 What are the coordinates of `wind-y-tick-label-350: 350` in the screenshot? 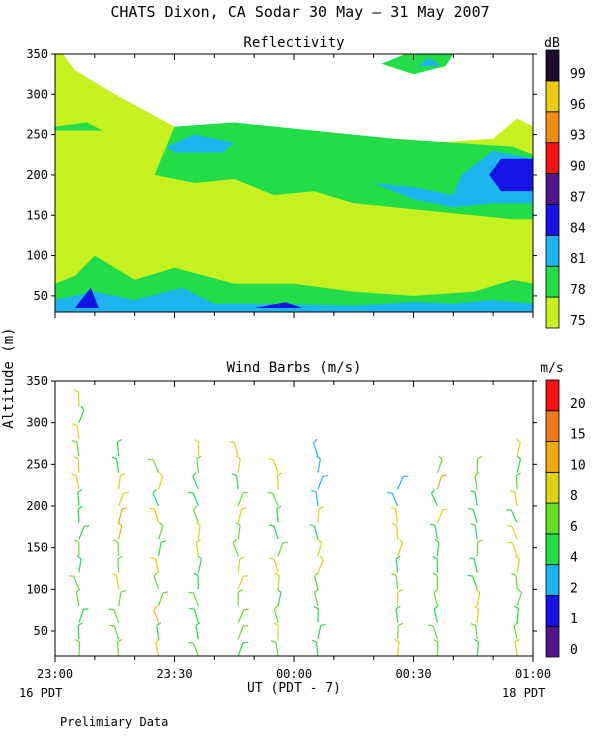 It's located at (37, 381).